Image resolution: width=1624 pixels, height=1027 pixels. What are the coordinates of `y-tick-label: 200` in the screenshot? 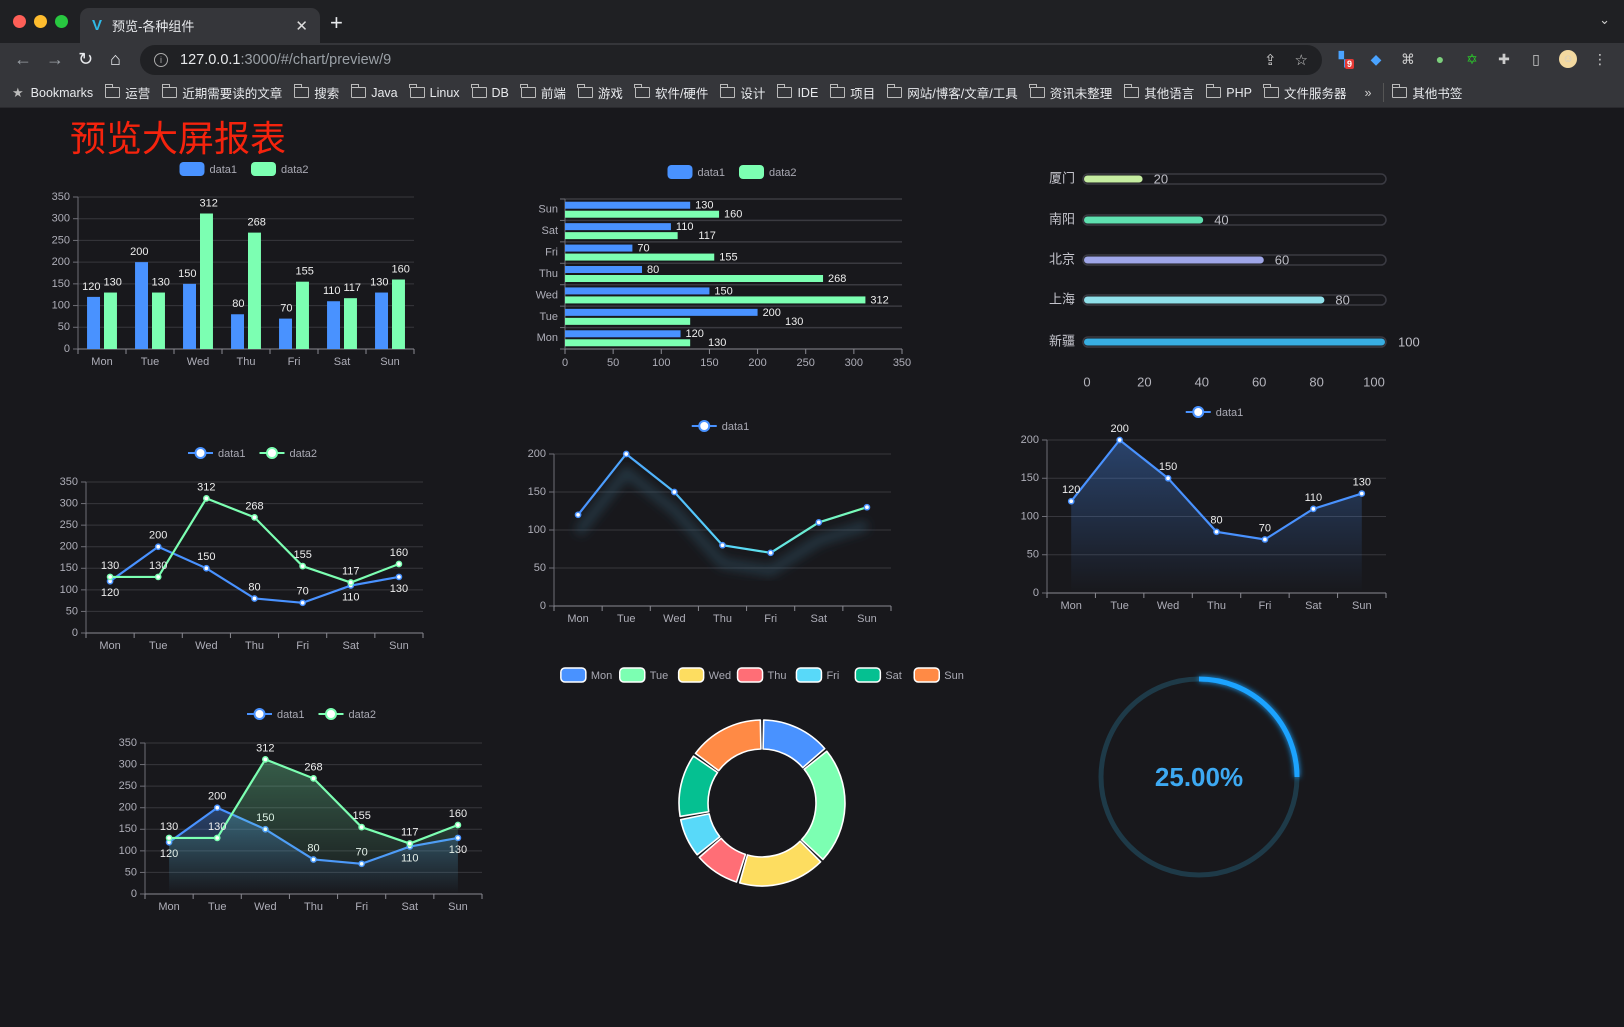 It's located at (69, 547).